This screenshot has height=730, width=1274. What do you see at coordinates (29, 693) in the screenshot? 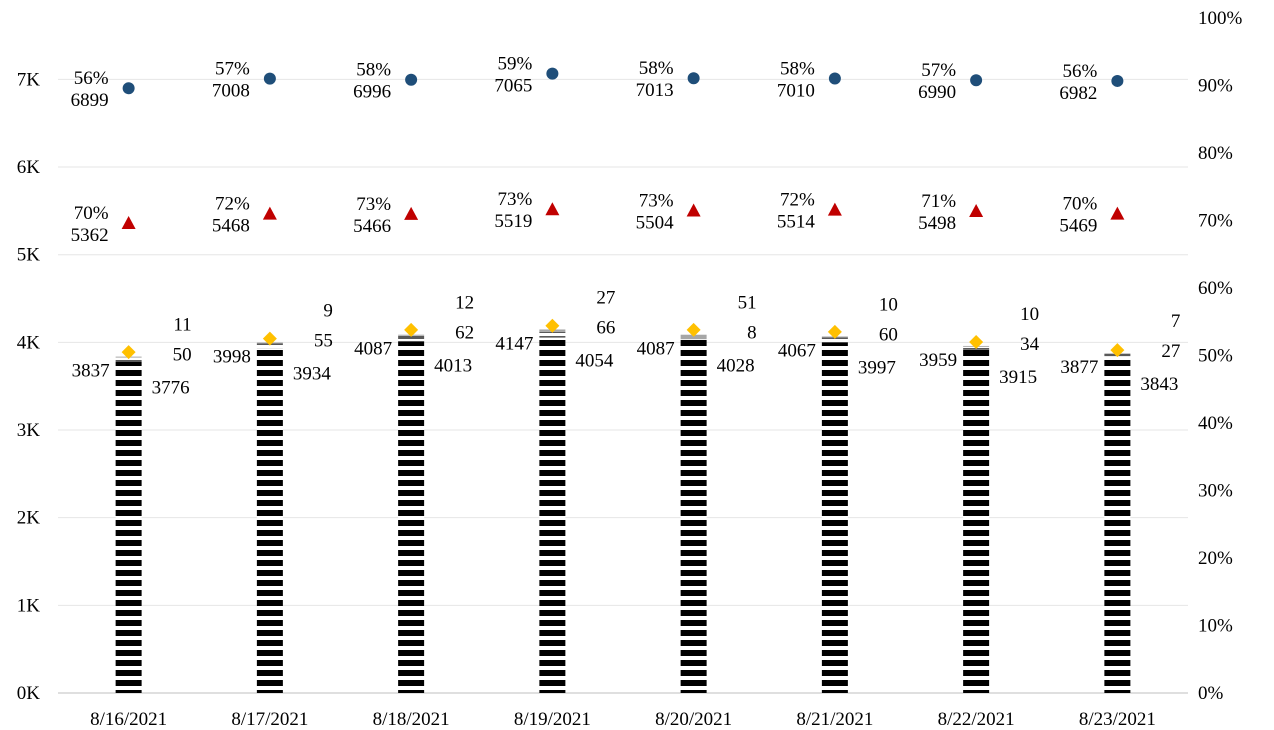
I see `left-tick-label: 0K` at bounding box center [29, 693].